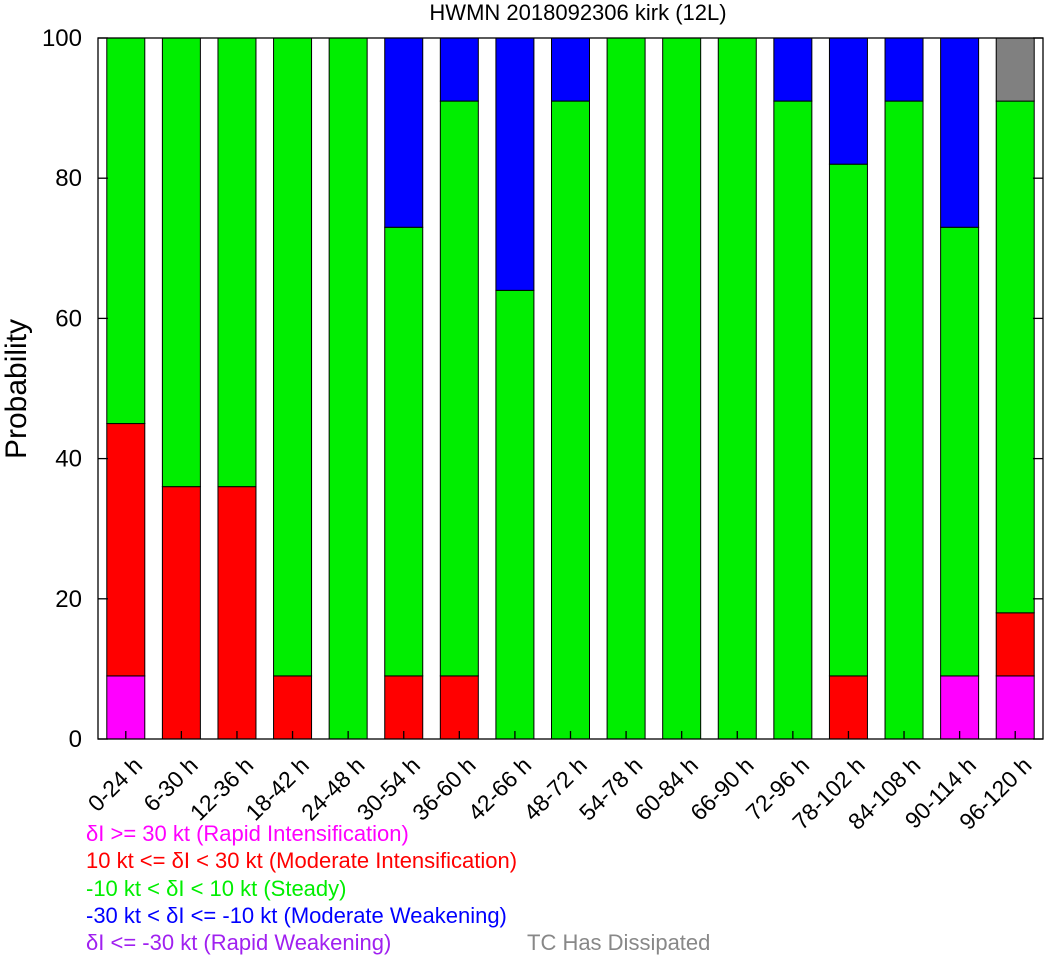 The width and height of the screenshot is (1057, 959). What do you see at coordinates (62, 38) in the screenshot?
I see `y-tick-label-5: 100` at bounding box center [62, 38].